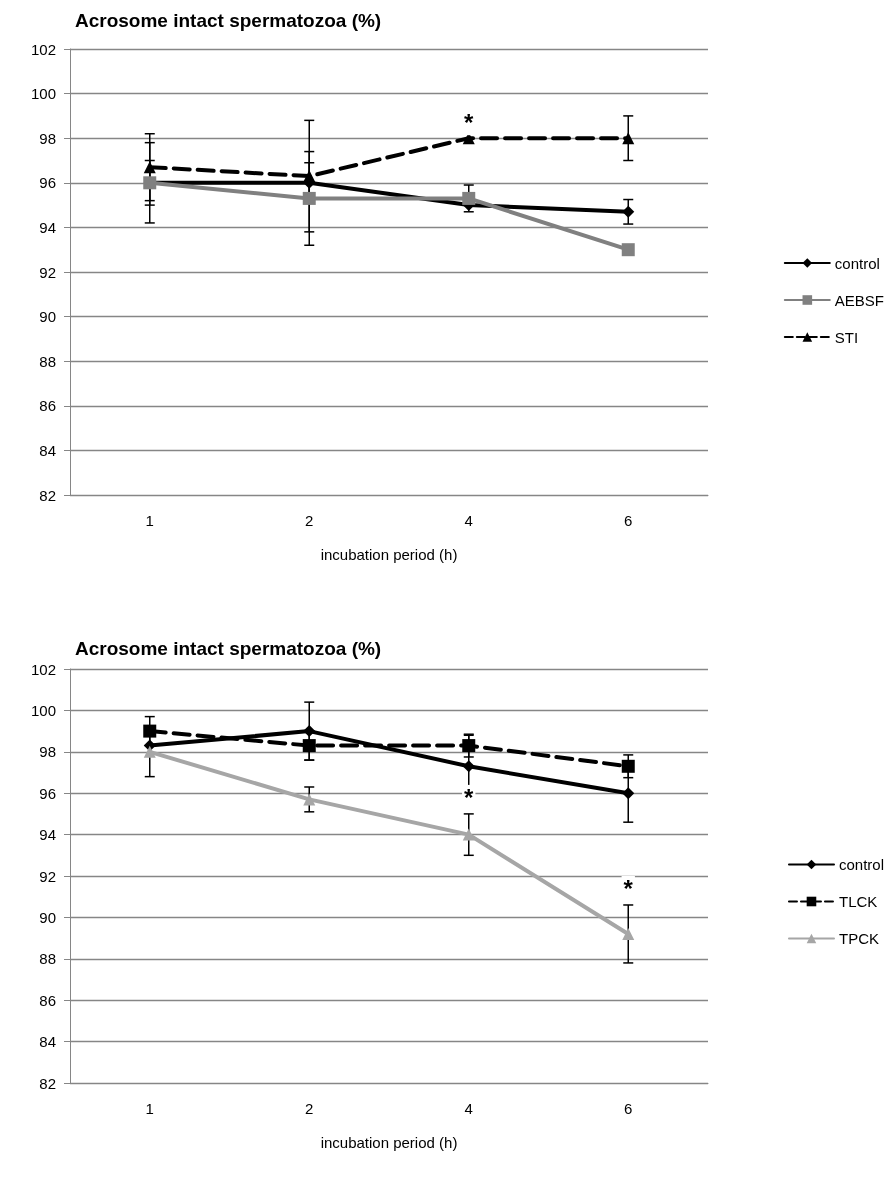  What do you see at coordinates (846, 337) in the screenshot?
I see `legend-label: STI` at bounding box center [846, 337].